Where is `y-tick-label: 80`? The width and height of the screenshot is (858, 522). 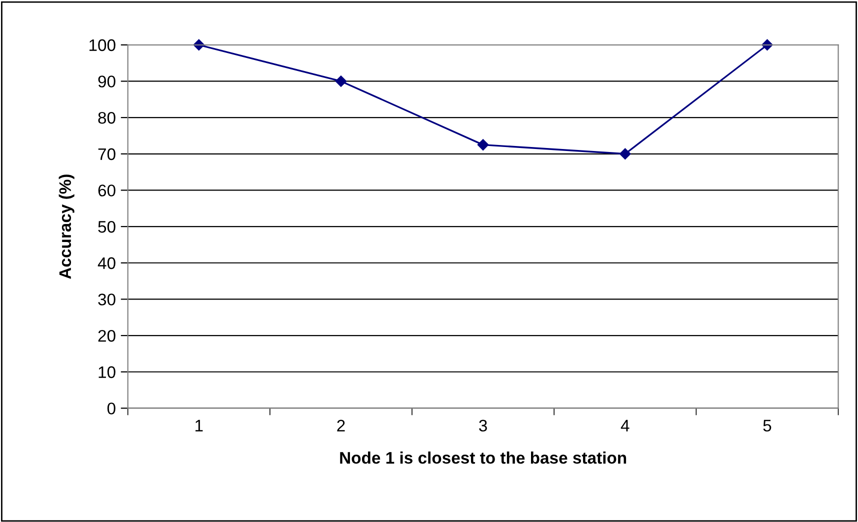 y-tick-label: 80 is located at coordinates (107, 118).